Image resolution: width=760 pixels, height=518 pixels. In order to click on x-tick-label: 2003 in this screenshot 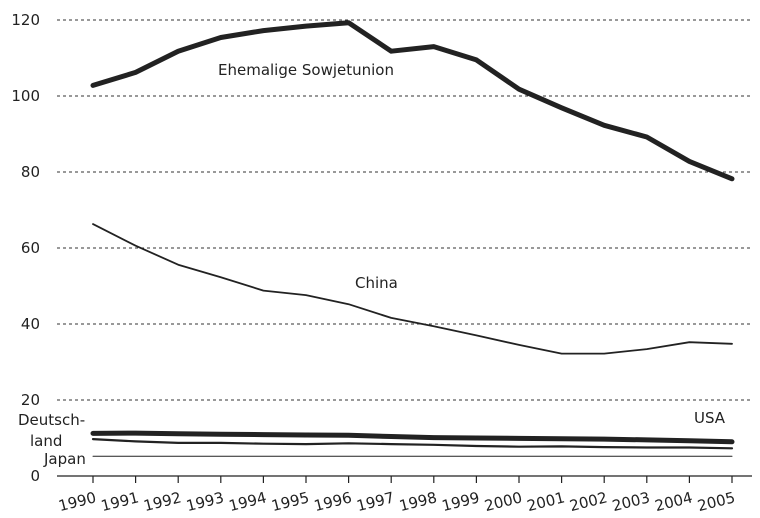, I will do `click(630, 501)`.